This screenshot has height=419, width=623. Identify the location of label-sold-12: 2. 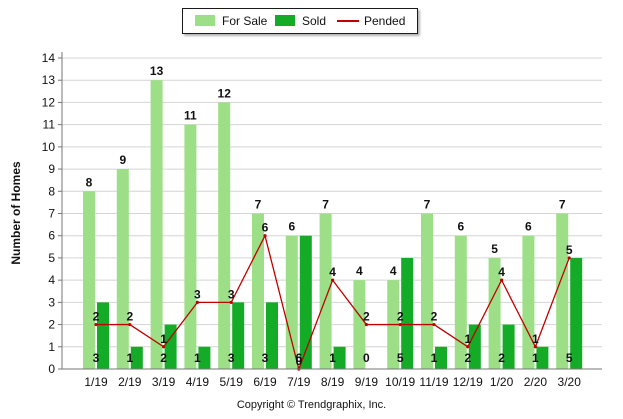
(501, 358).